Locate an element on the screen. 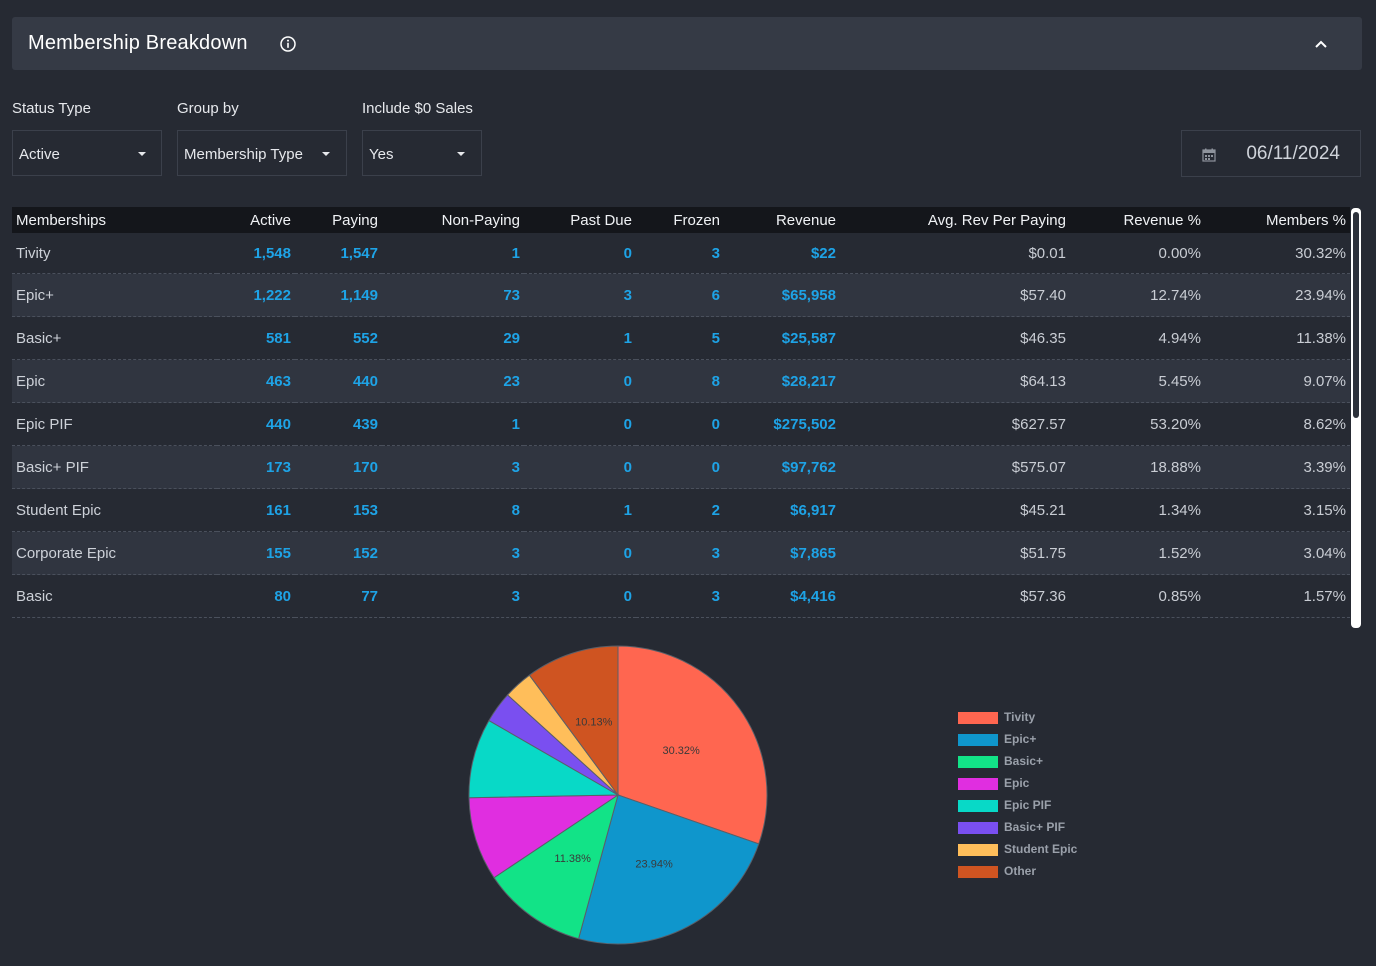  membership-name-cell: Basic+ PIF is located at coordinates (114, 467).